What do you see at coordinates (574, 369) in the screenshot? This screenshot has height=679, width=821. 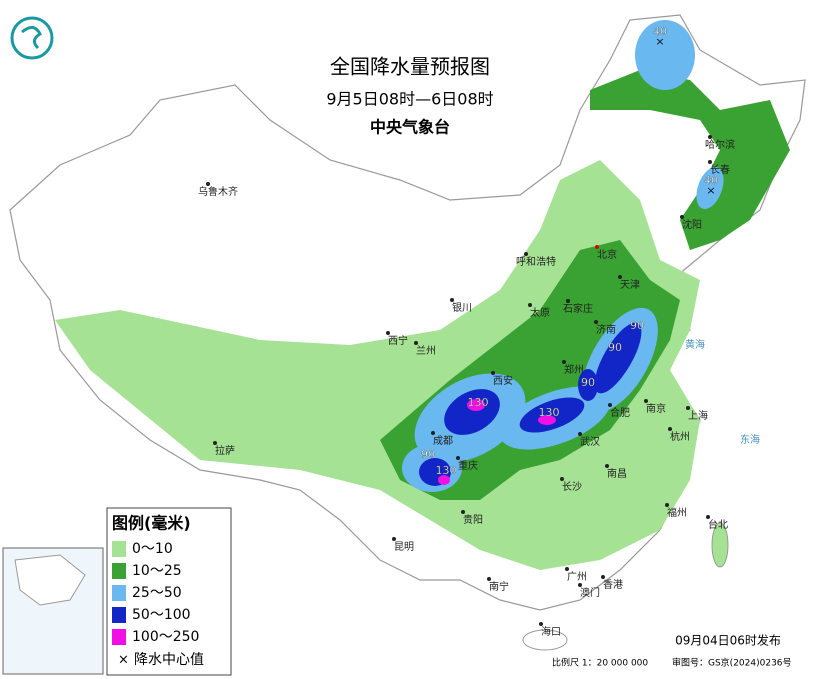 I see `city-label: 郑州` at bounding box center [574, 369].